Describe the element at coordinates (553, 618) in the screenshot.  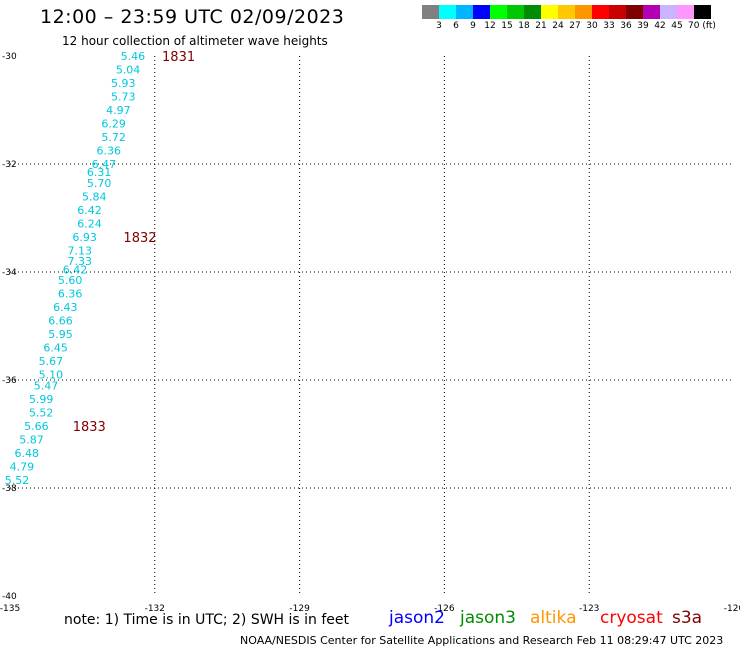
I see `satellite-legend-altika: altika` at that location.